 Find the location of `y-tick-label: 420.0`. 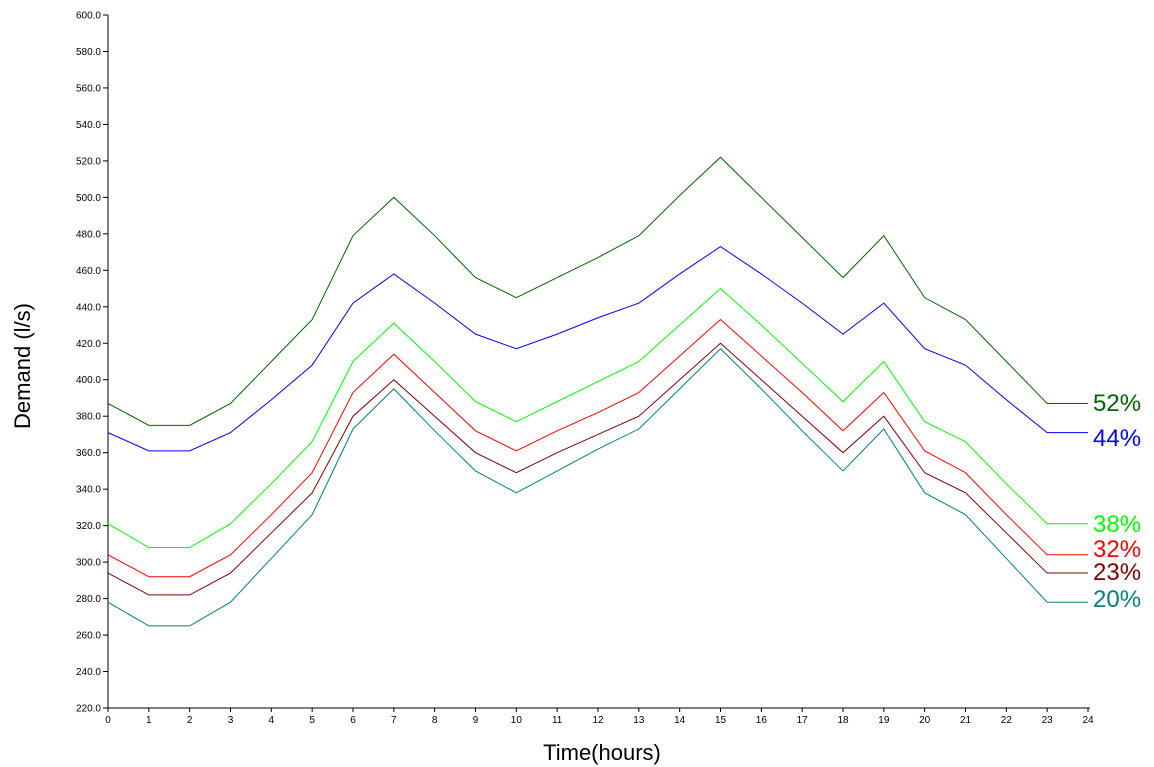

y-tick-label: 420.0 is located at coordinates (88, 344).